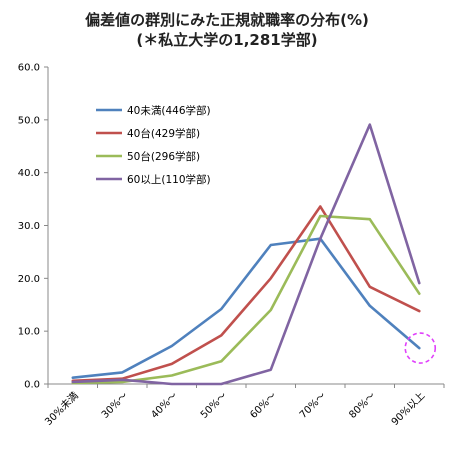 This screenshot has width=454, height=449. What do you see at coordinates (164, 405) in the screenshot?
I see `x-tick-label: 40%～` at bounding box center [164, 405].